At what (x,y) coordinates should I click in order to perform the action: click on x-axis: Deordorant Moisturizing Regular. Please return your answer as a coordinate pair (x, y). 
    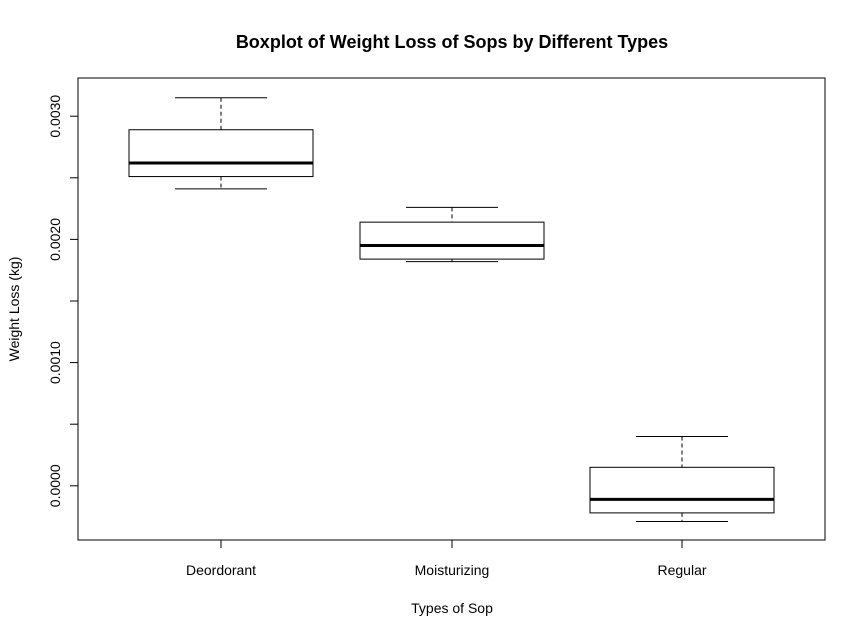
    Looking at the image, I should click on (446, 559).